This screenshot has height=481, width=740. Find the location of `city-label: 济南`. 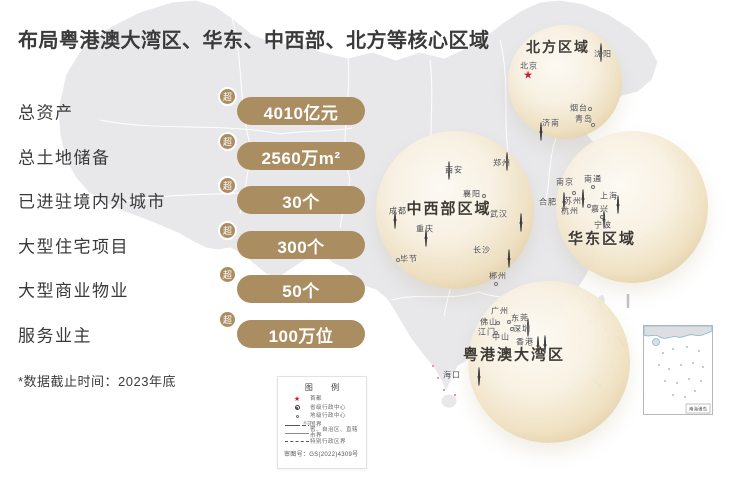

city-label: 济南 is located at coordinates (551, 123).